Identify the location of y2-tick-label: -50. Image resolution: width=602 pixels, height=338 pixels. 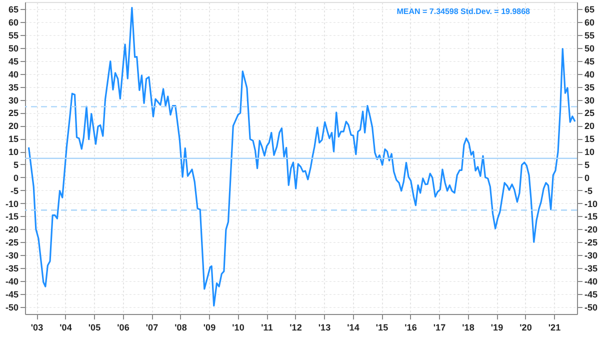
(591, 307).